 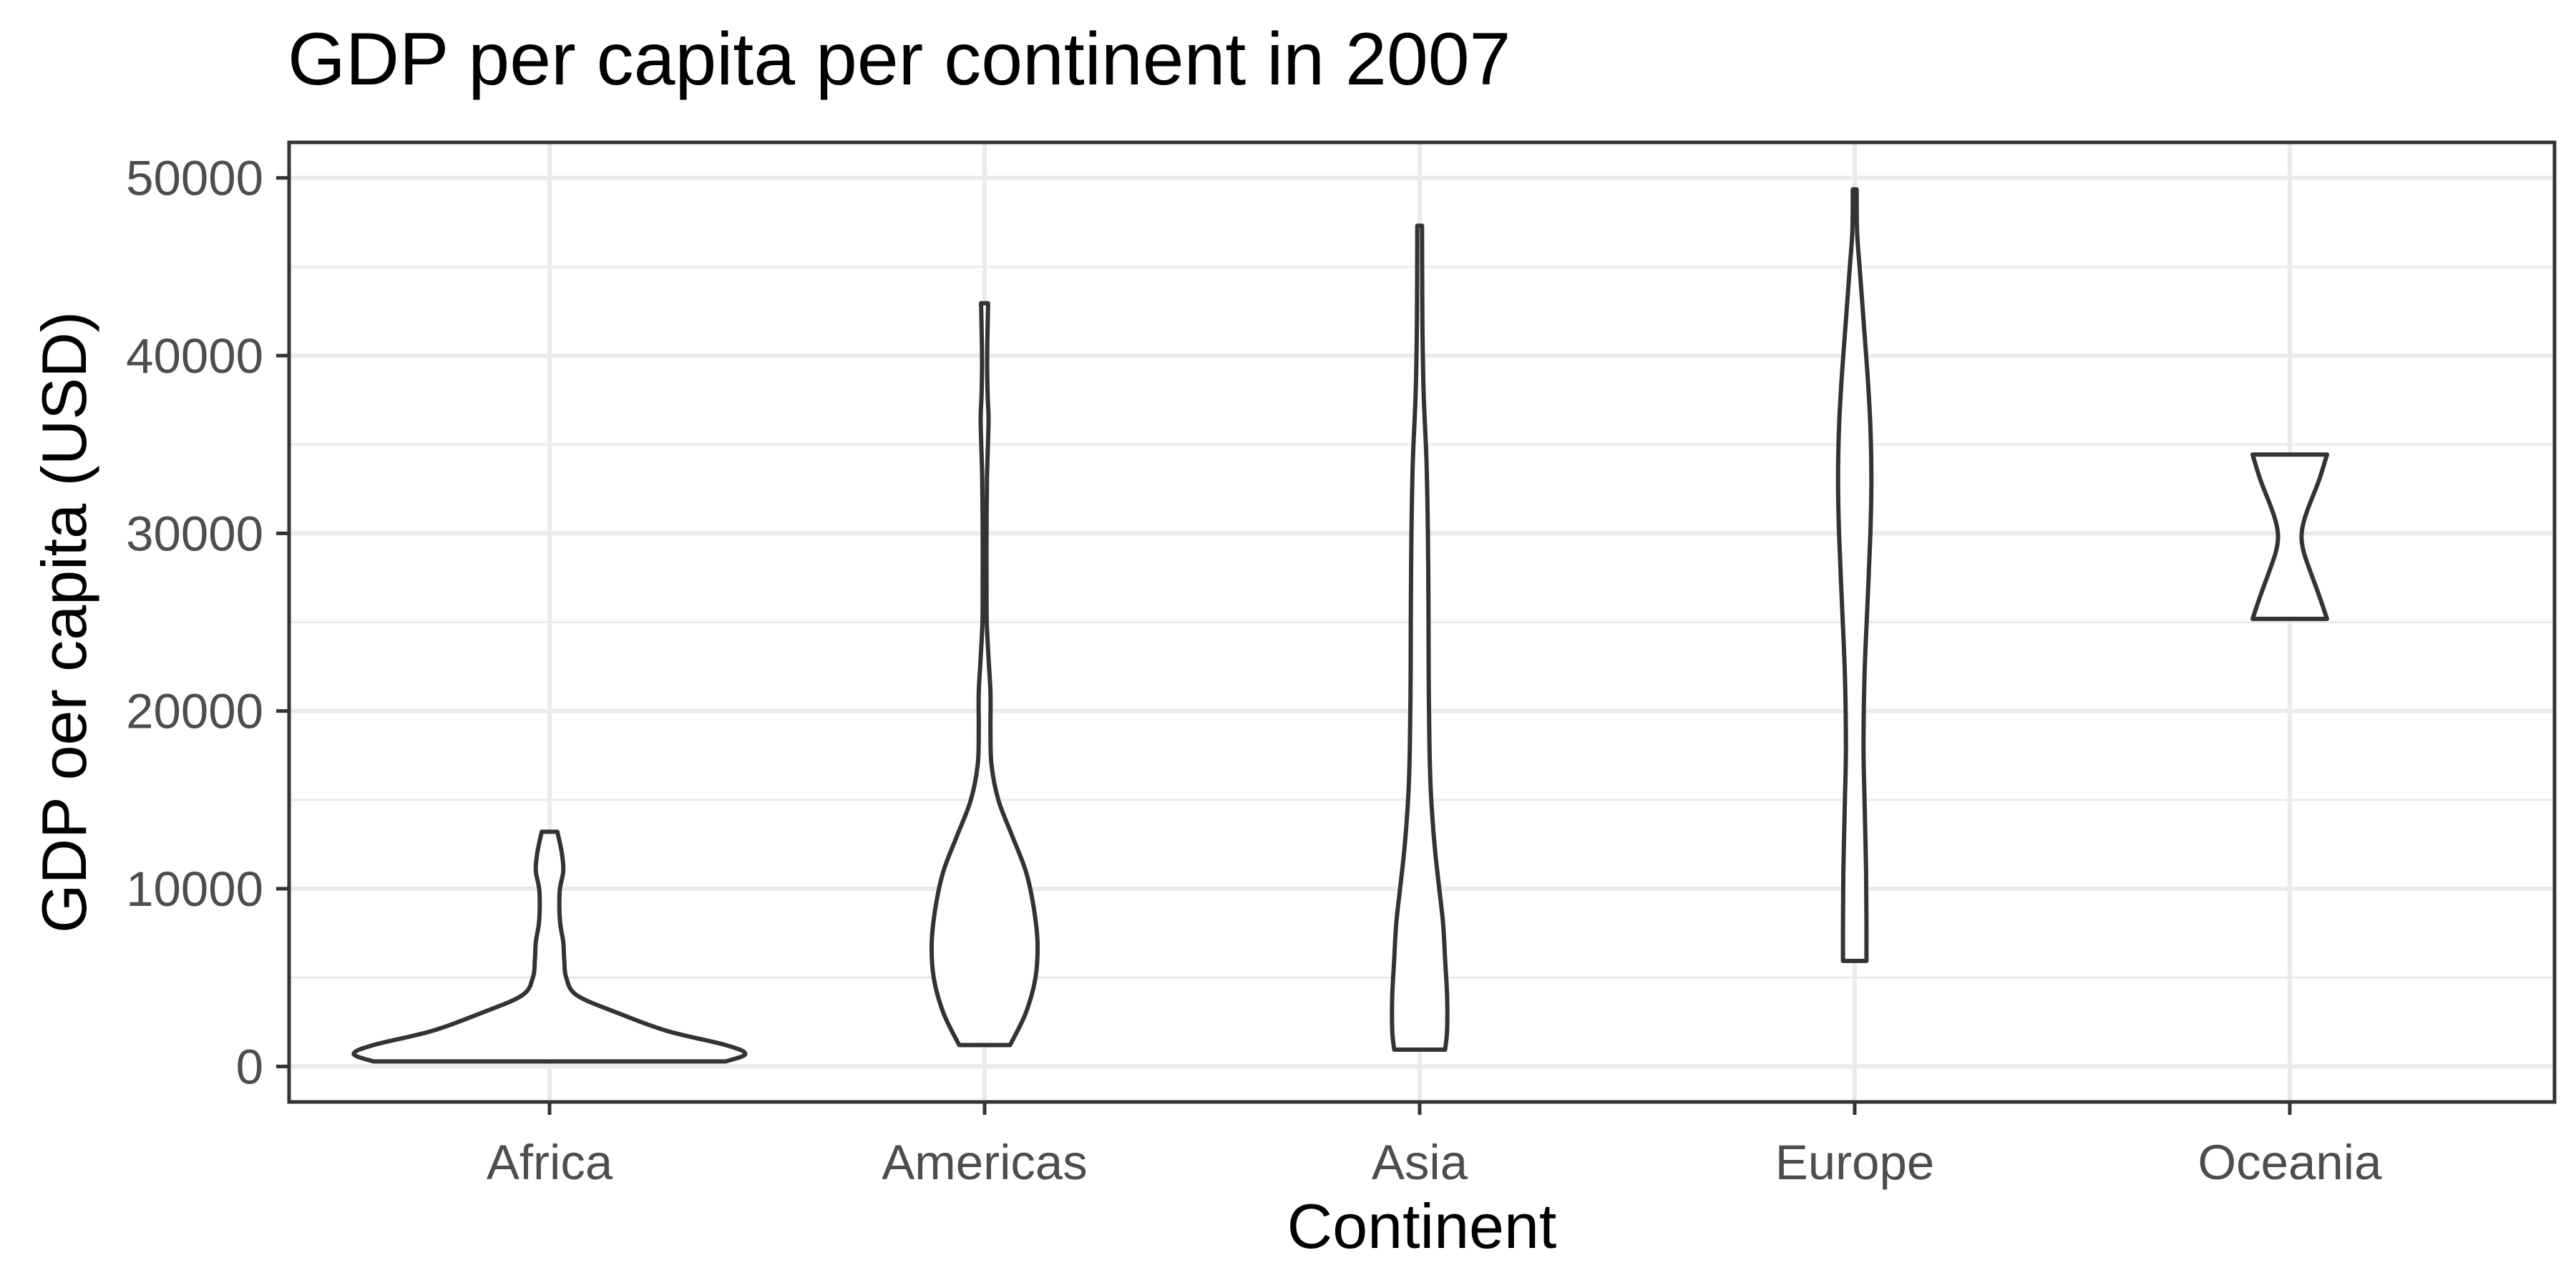 I want to click on chart-title: GDP per capita per continent in 2007, so click(x=899, y=59).